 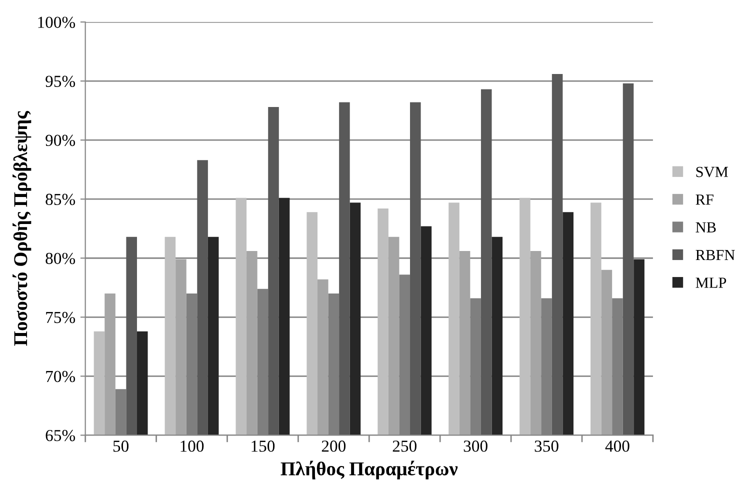 What do you see at coordinates (61, 258) in the screenshot?
I see `y-tick-label: 80%` at bounding box center [61, 258].